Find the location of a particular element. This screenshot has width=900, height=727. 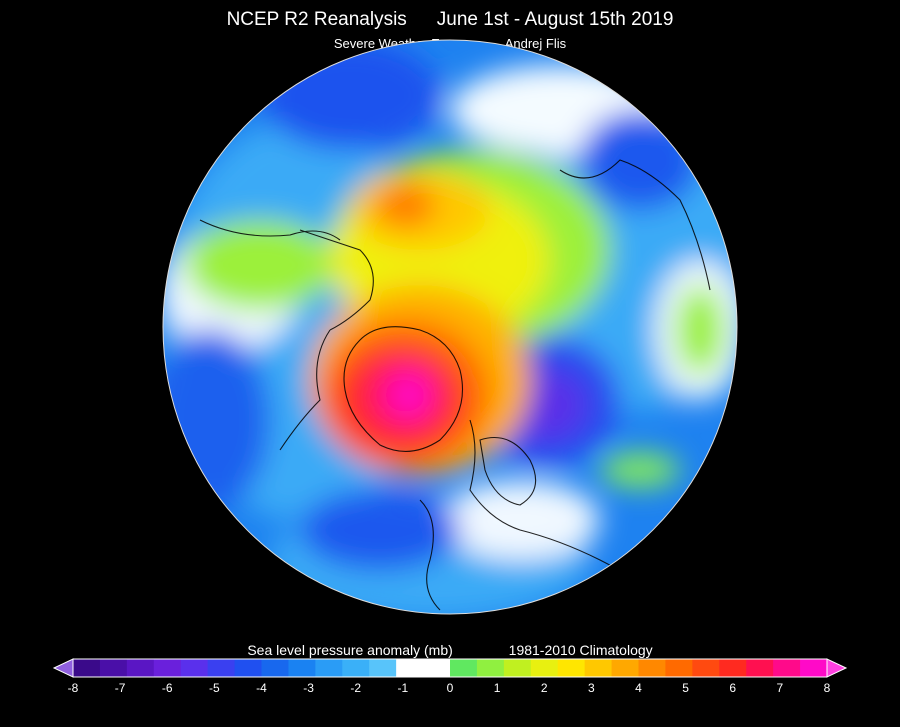

colorbar-extend-low is located at coordinates (63, 668).